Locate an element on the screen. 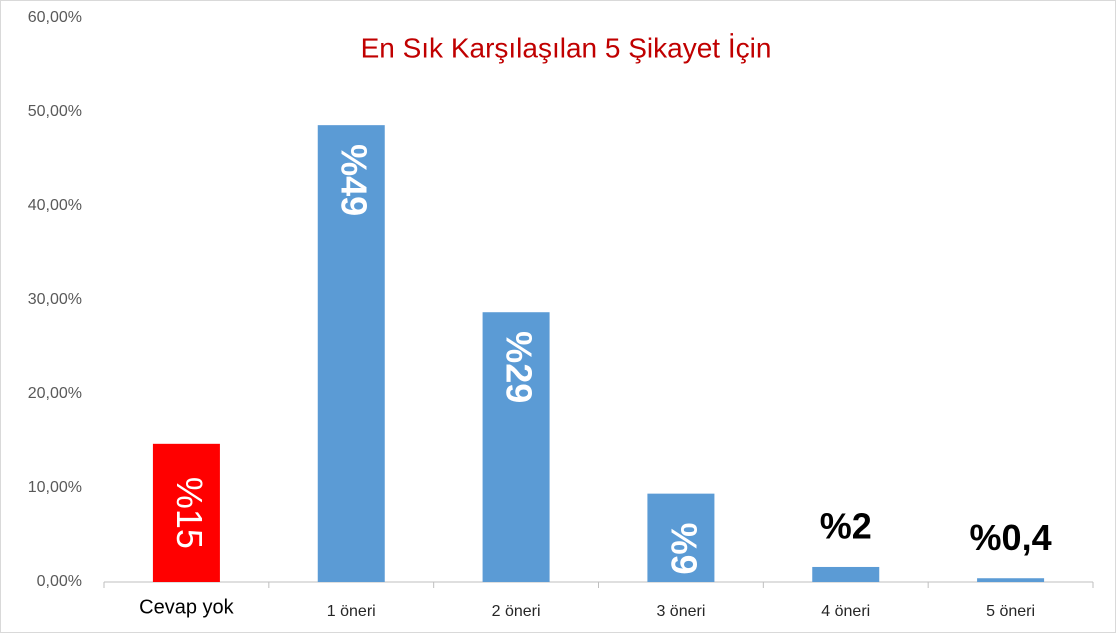  y-tick-label: 60,00% is located at coordinates (55, 17).